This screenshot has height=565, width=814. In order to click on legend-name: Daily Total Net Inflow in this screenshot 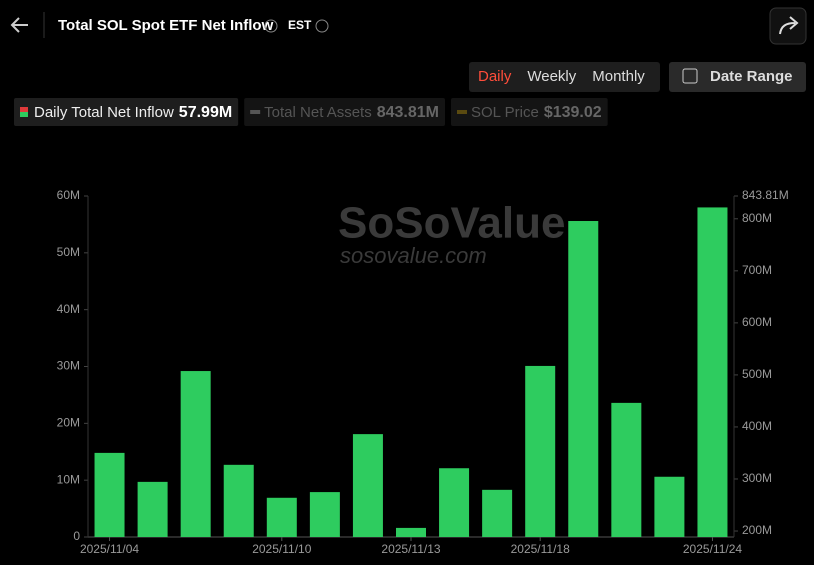, I will do `click(104, 112)`.